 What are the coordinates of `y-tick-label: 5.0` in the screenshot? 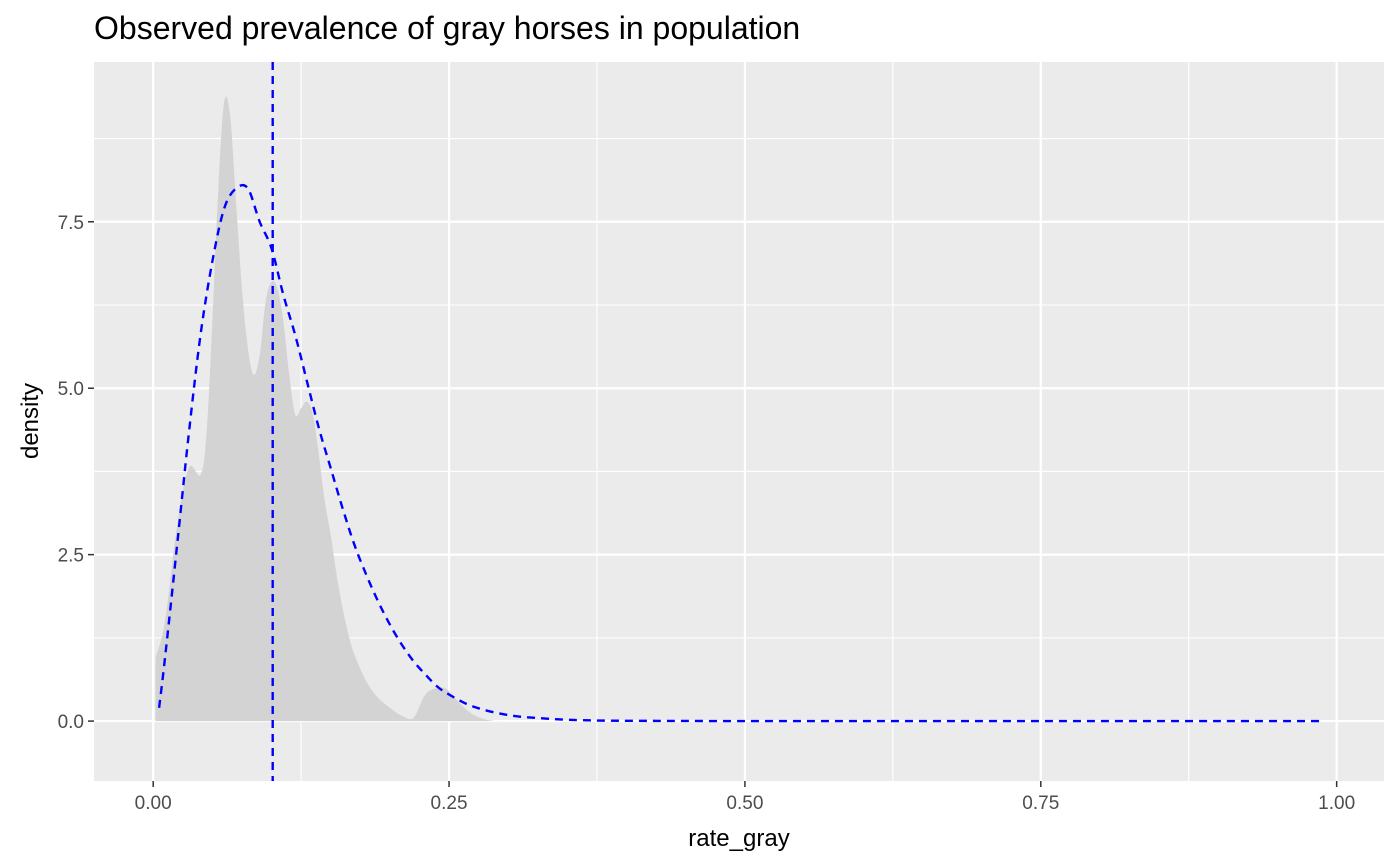 It's located at (71, 389).